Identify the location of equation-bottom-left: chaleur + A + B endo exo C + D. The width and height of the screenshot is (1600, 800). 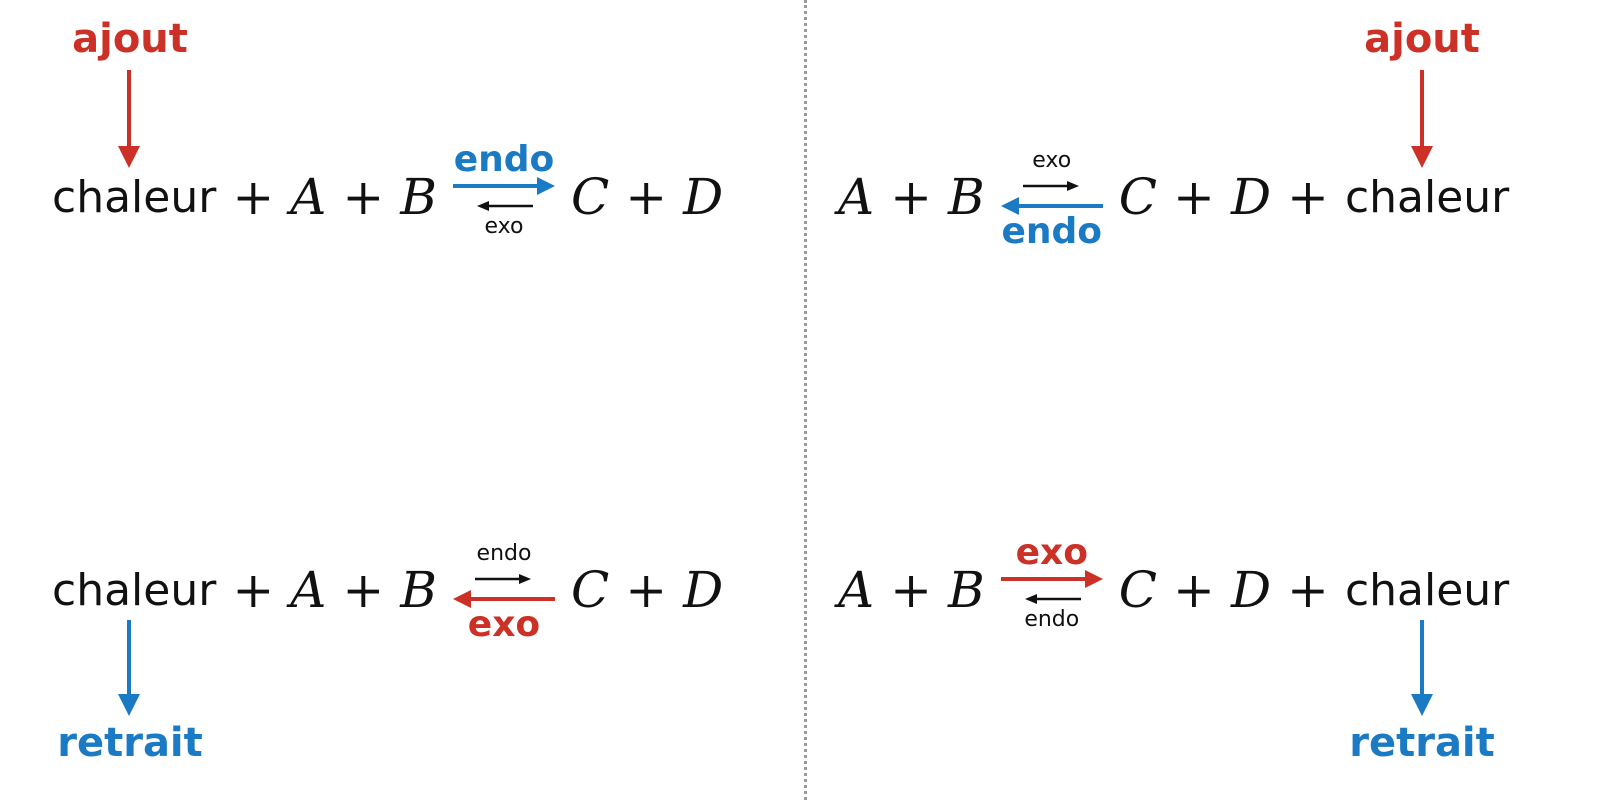
(388, 593).